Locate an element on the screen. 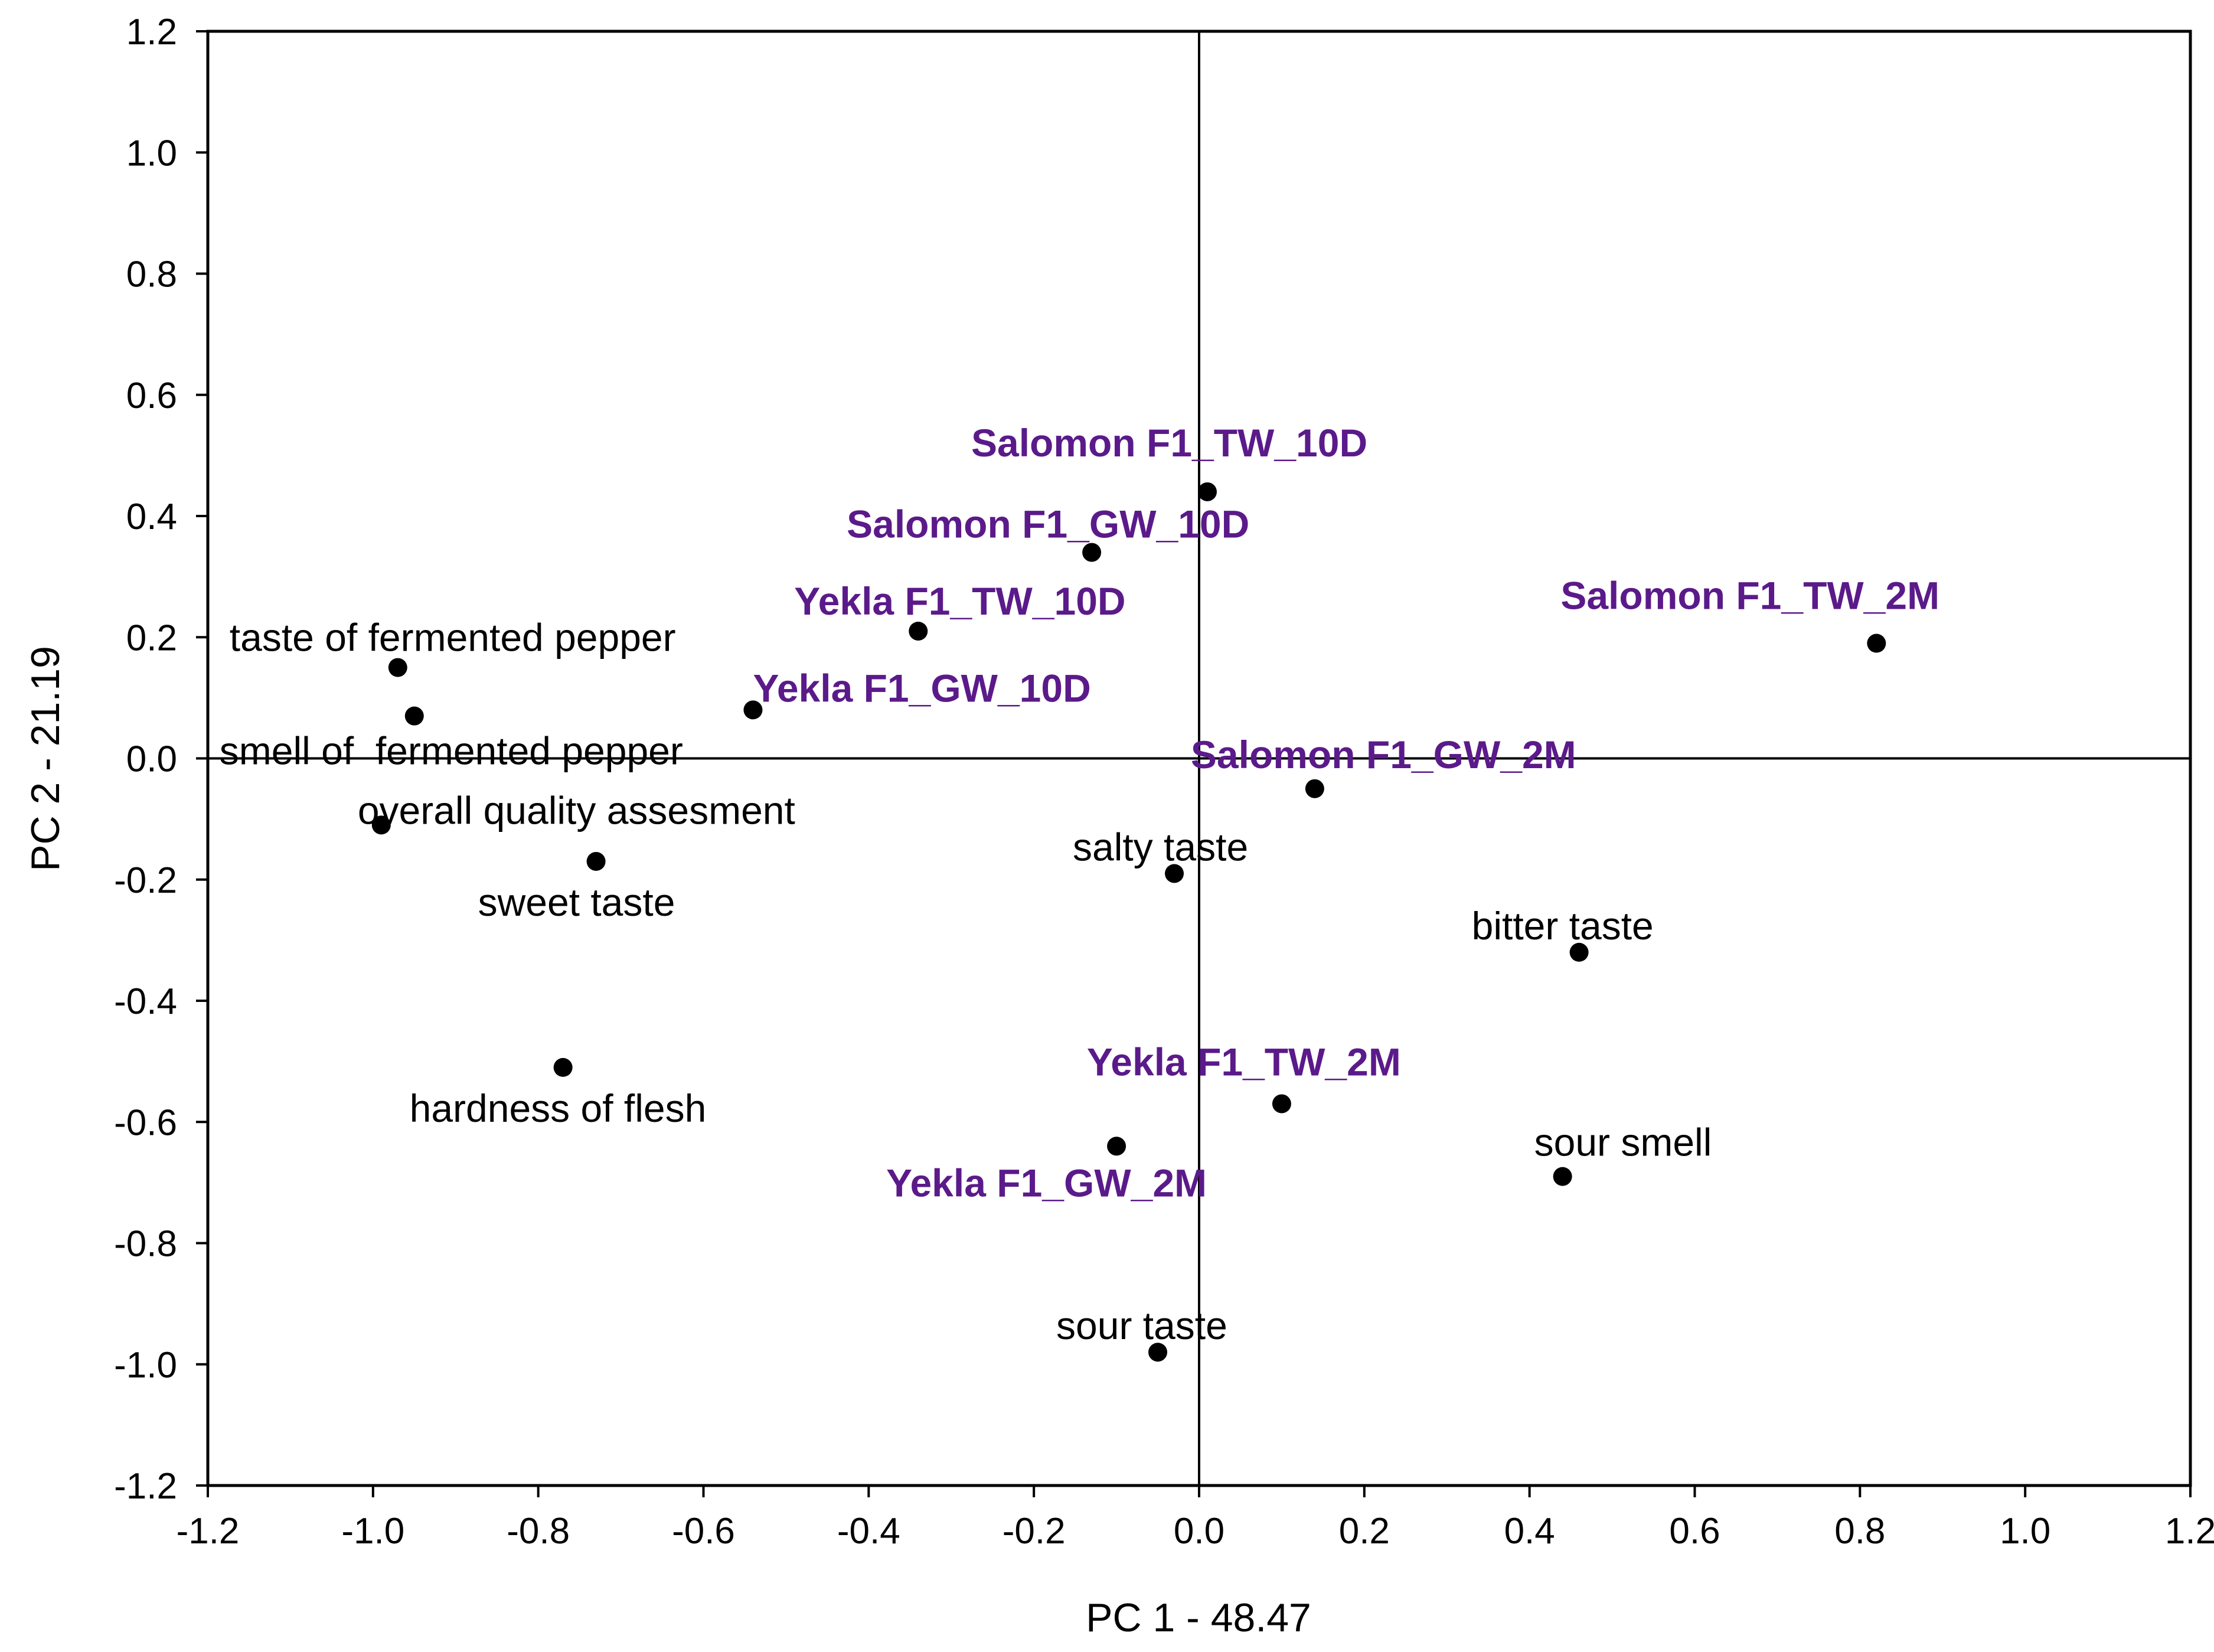 The width and height of the screenshot is (2214, 1652). sample-label: Yekla F1_GW_2M is located at coordinates (1046, 1182).